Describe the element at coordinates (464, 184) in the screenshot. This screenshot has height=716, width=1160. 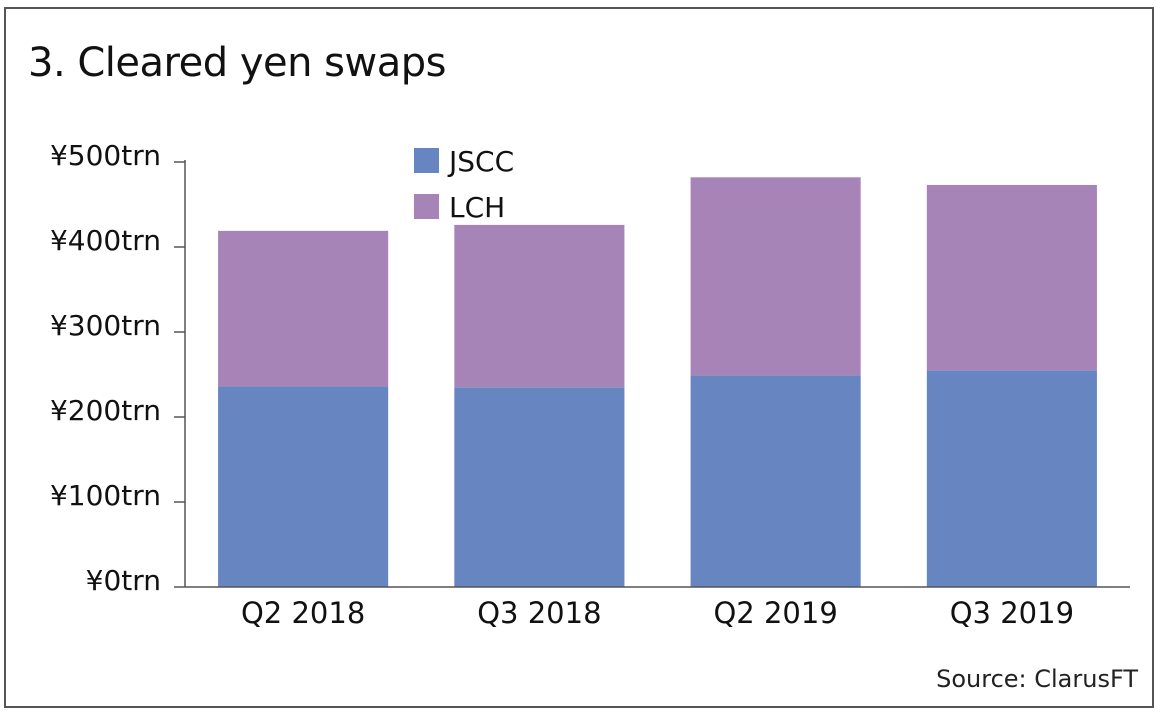
I see `legend: JSCC LCH` at that location.